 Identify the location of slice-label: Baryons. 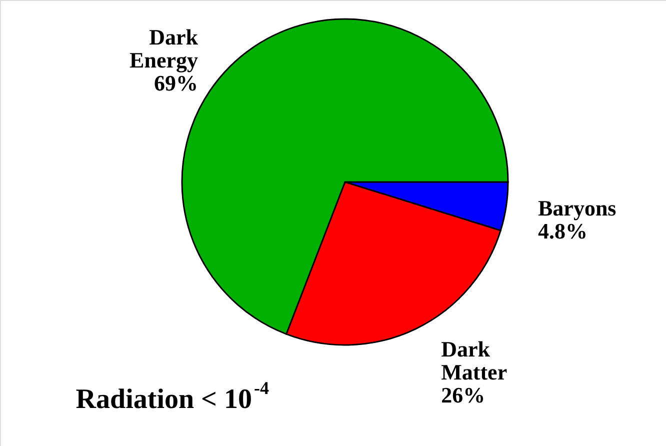
(577, 207).